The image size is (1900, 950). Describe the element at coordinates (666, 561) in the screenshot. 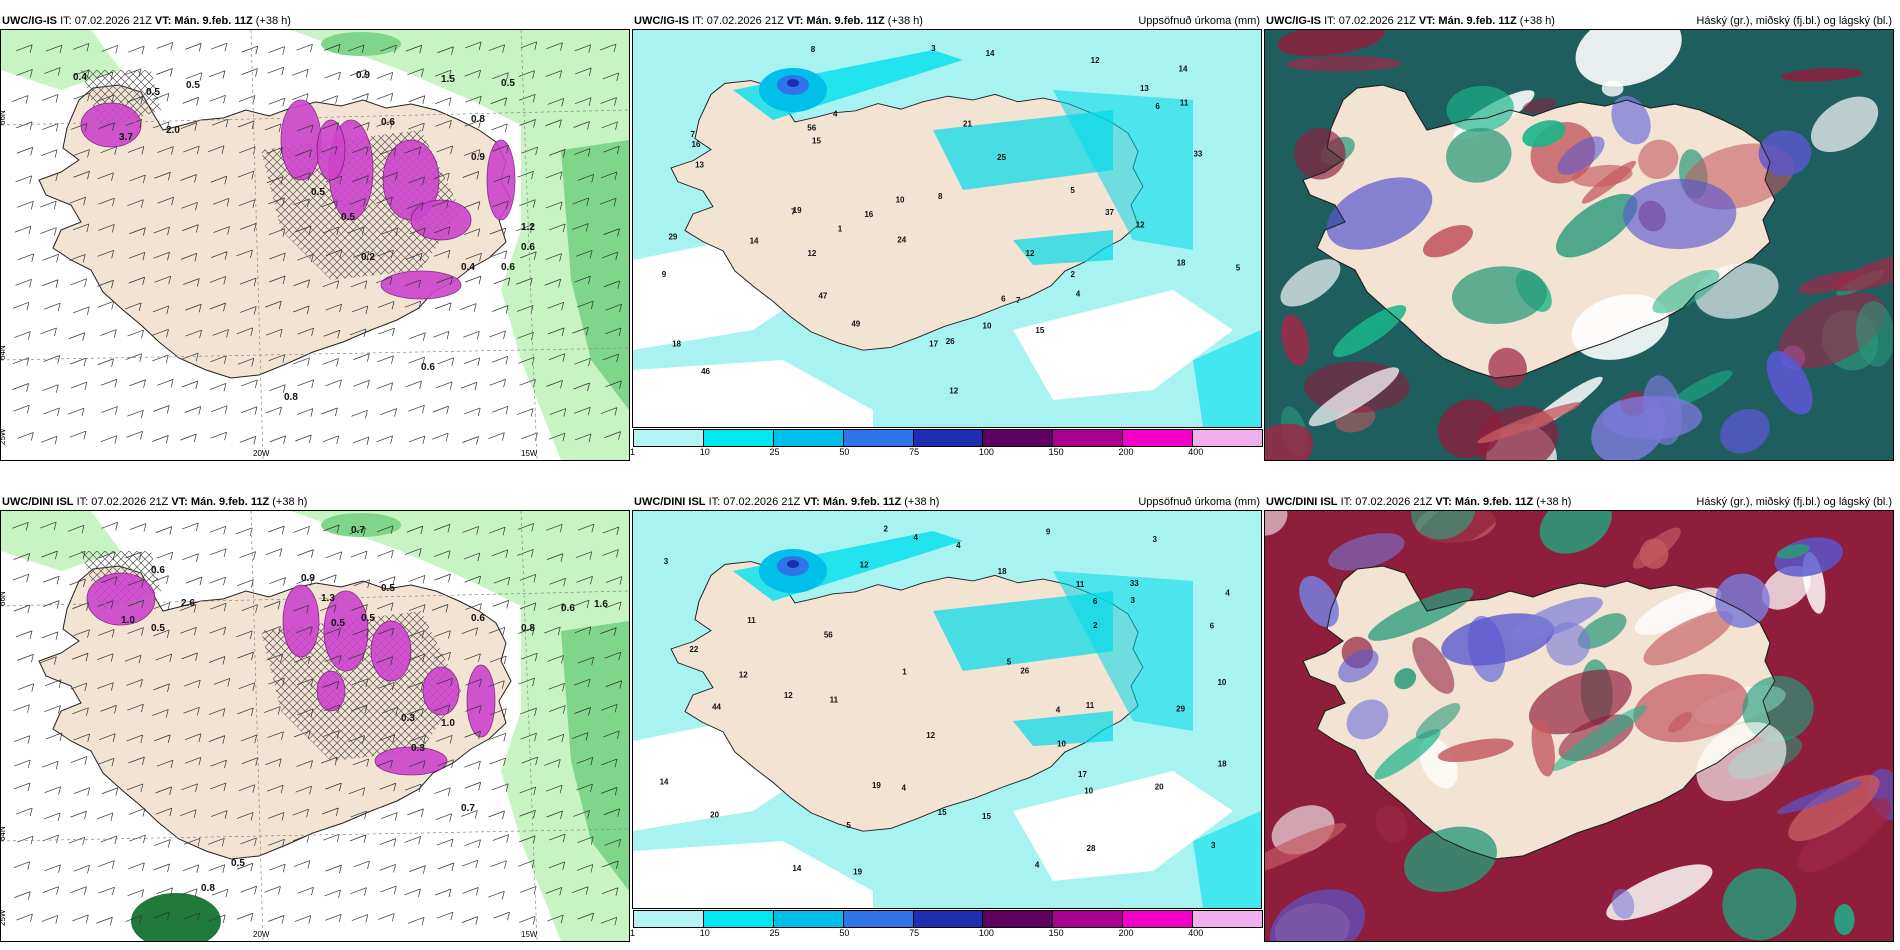

I see `precip-value: 3` at that location.